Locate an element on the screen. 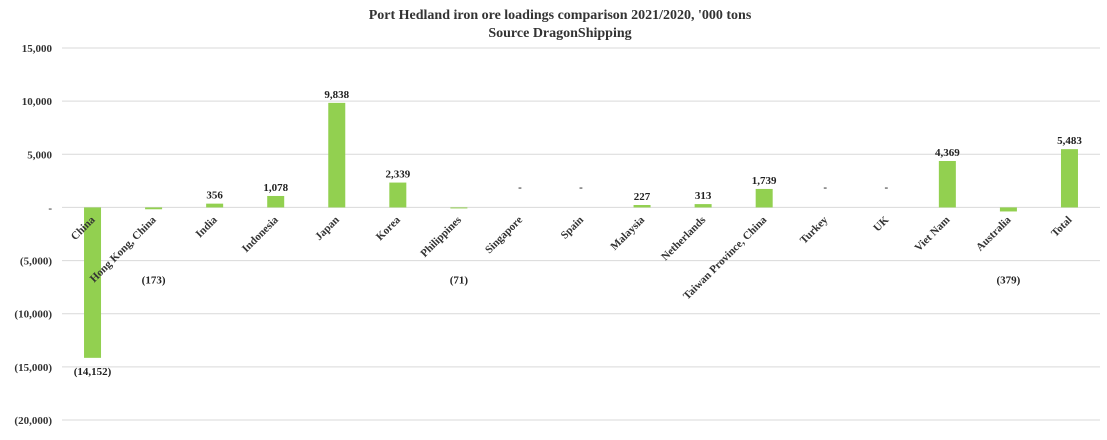 The width and height of the screenshot is (1107, 440). category-label: Australia is located at coordinates (994, 234).